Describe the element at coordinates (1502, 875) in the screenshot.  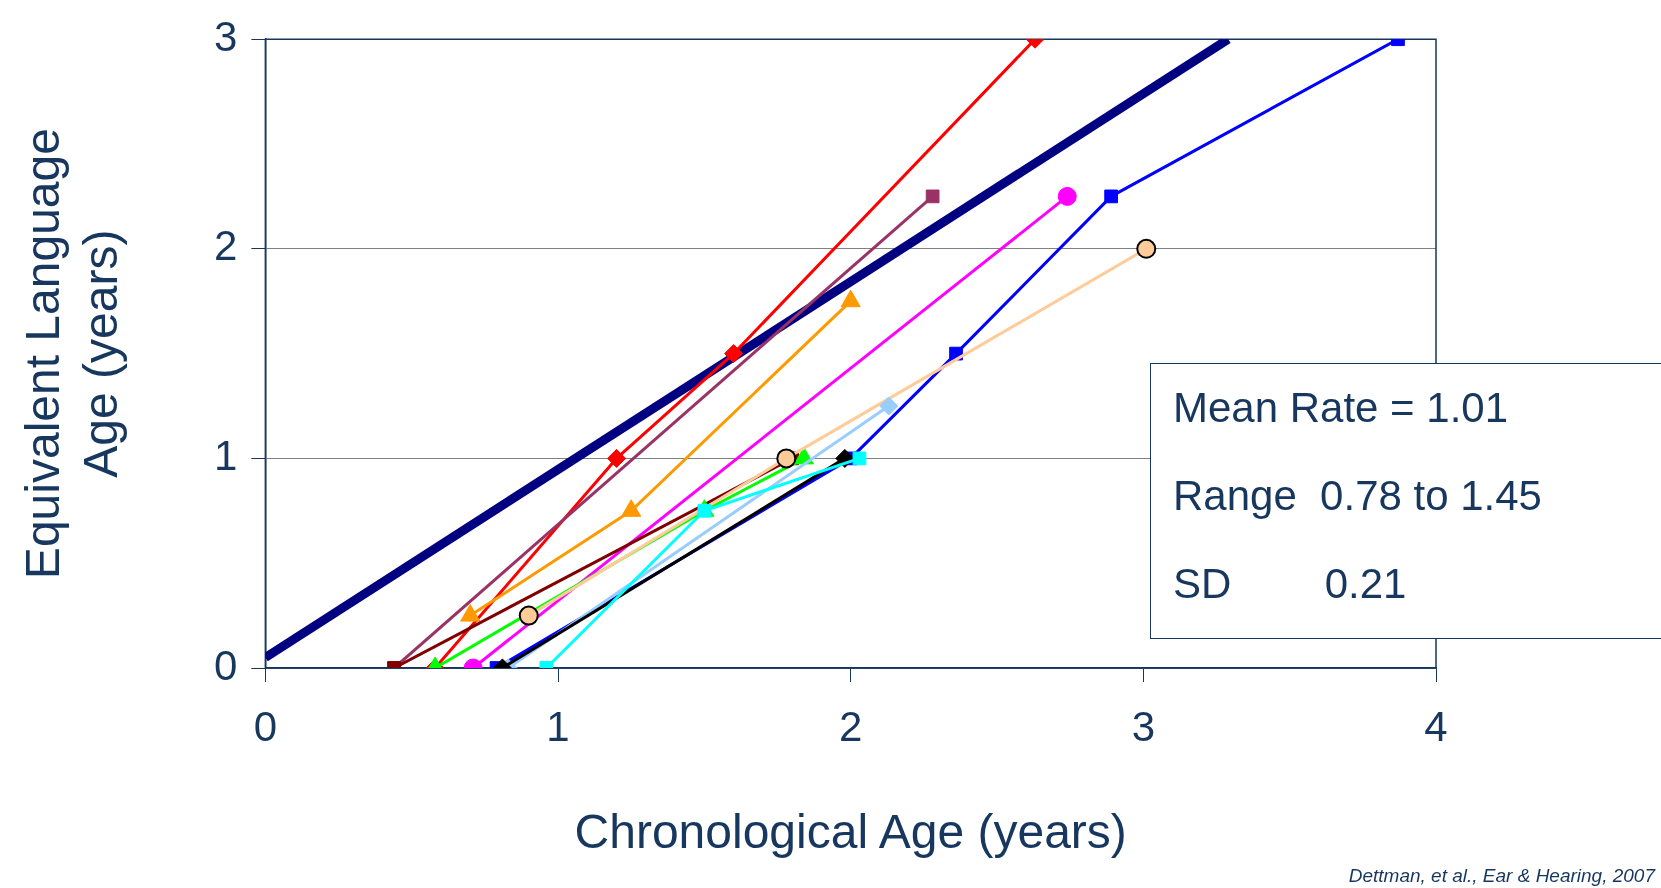
I see `text: Dettman, et al., Ear & Hearing, 2007` at that location.